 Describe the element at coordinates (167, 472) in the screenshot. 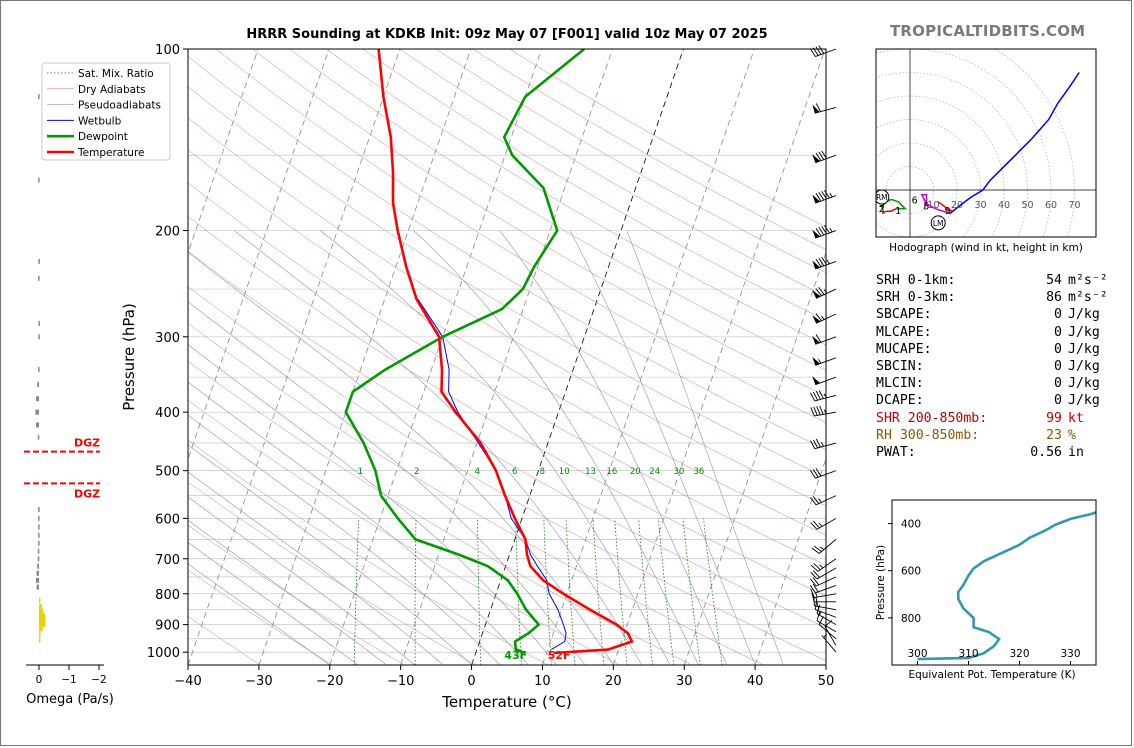

I see `y-tick-label: 500` at that location.